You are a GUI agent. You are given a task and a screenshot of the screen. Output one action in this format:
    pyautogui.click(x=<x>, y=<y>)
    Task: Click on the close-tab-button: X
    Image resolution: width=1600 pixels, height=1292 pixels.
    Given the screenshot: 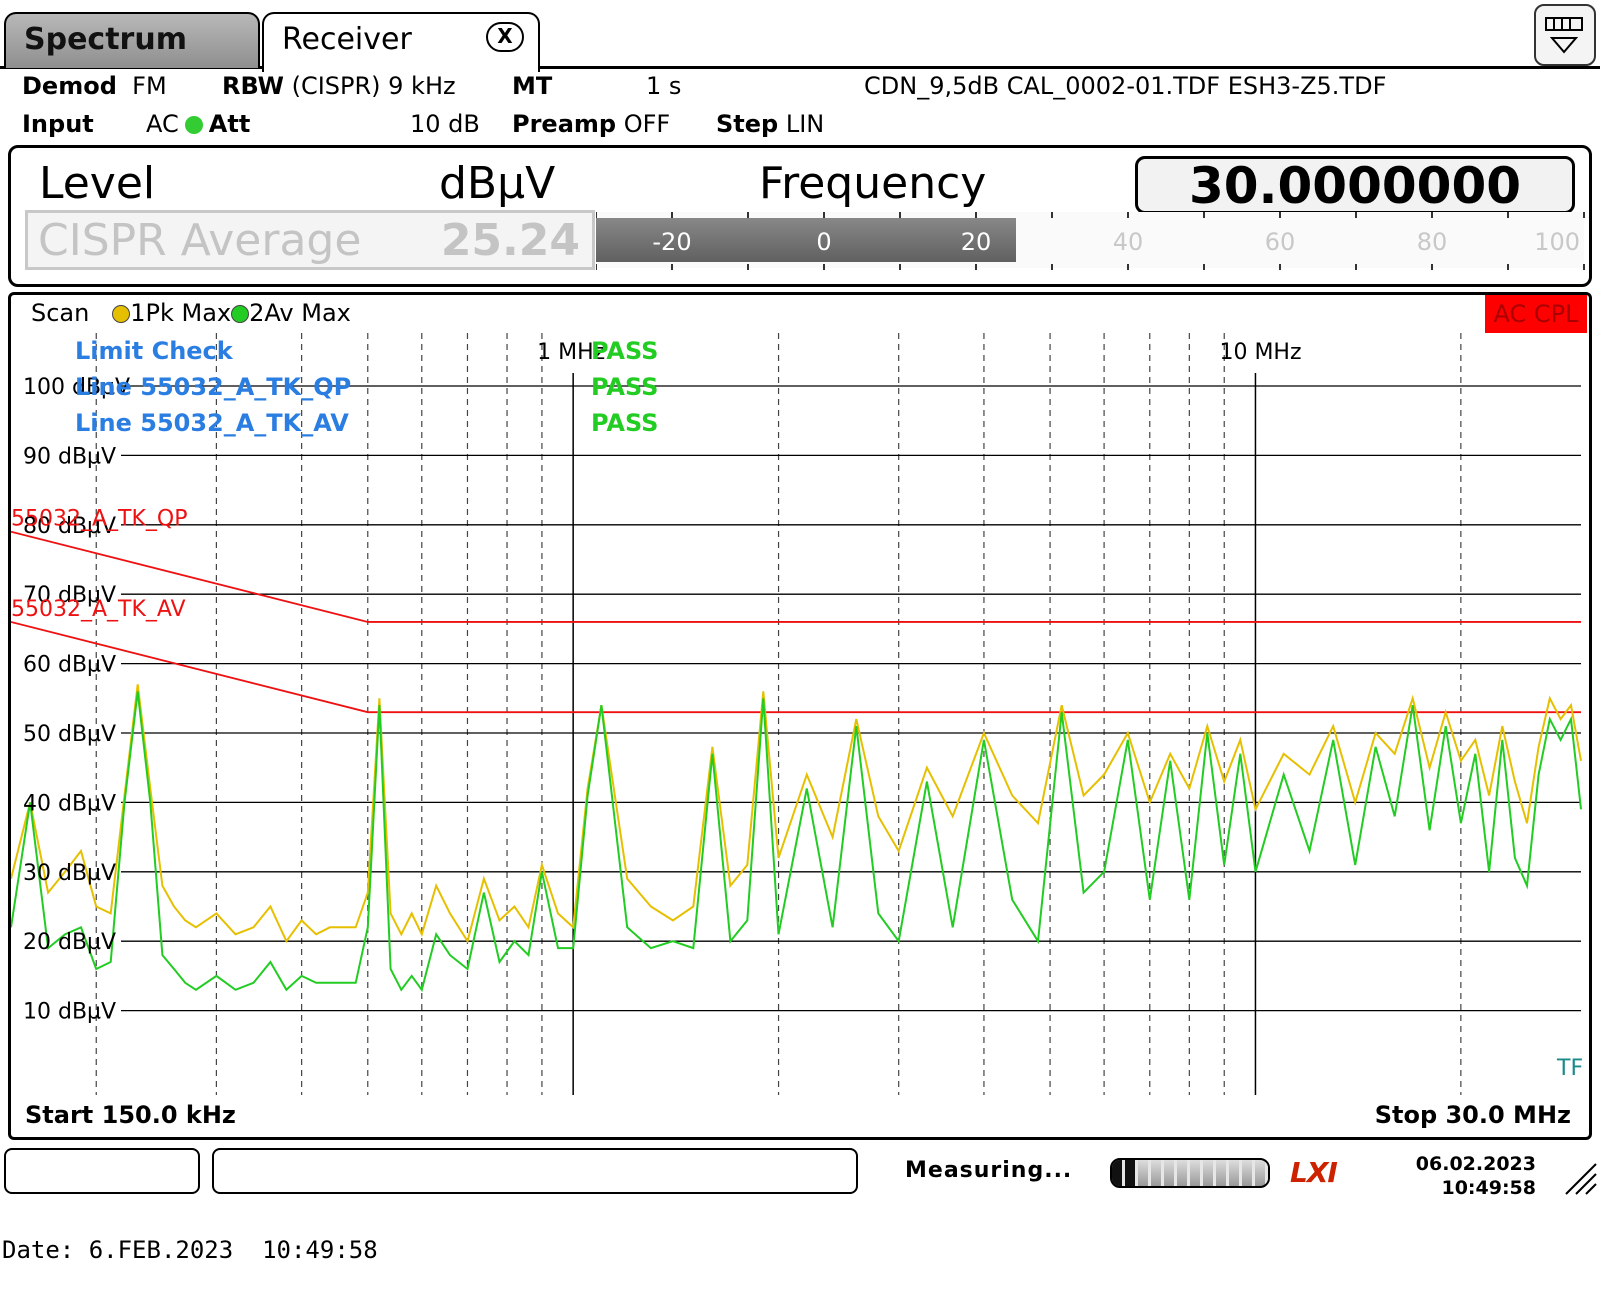 What is the action you would take?
    pyautogui.click(x=505, y=37)
    